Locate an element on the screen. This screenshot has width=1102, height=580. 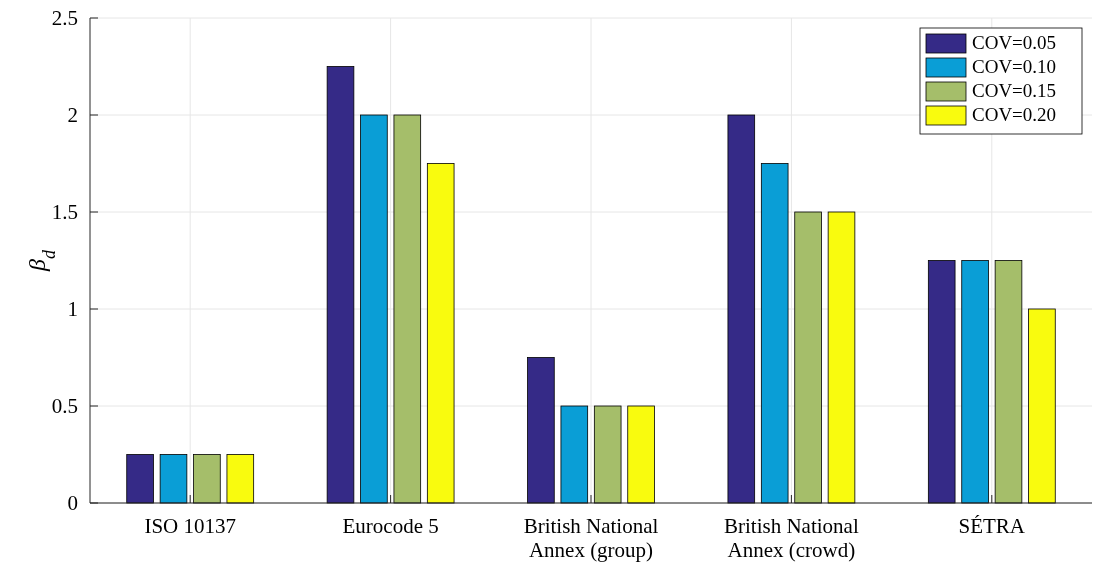
y-tick-label: 1 is located at coordinates (72, 309).